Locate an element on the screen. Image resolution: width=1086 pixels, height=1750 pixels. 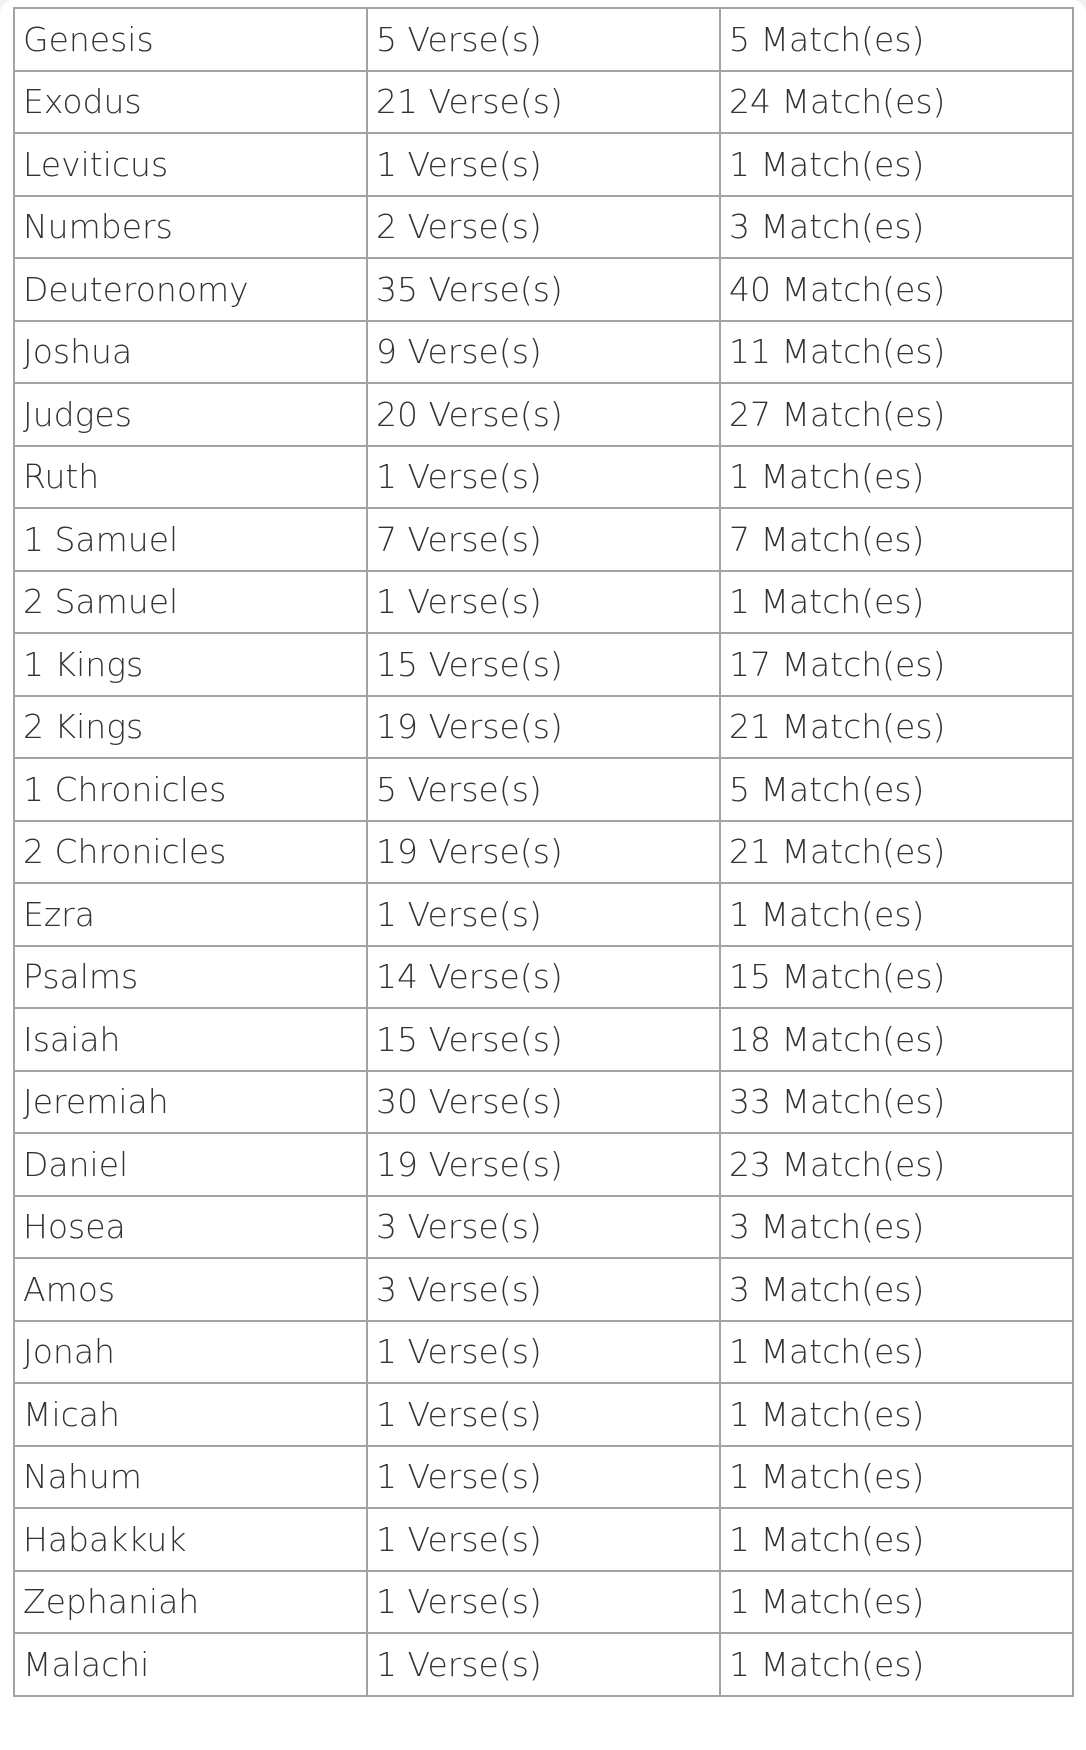
match-count-cell: 21 Match(es) is located at coordinates (896, 726).